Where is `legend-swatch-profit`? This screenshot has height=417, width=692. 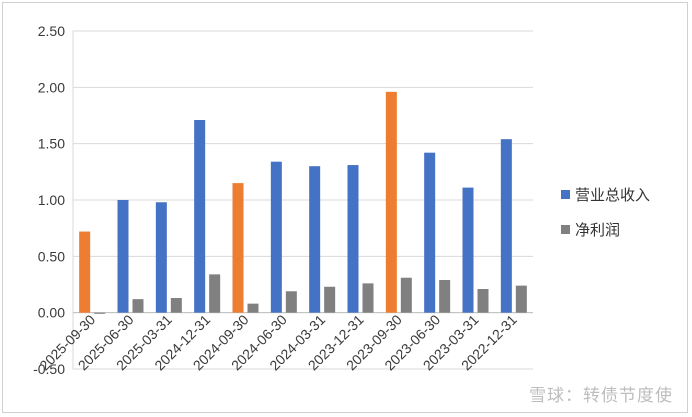
legend-swatch-profit is located at coordinates (565, 229).